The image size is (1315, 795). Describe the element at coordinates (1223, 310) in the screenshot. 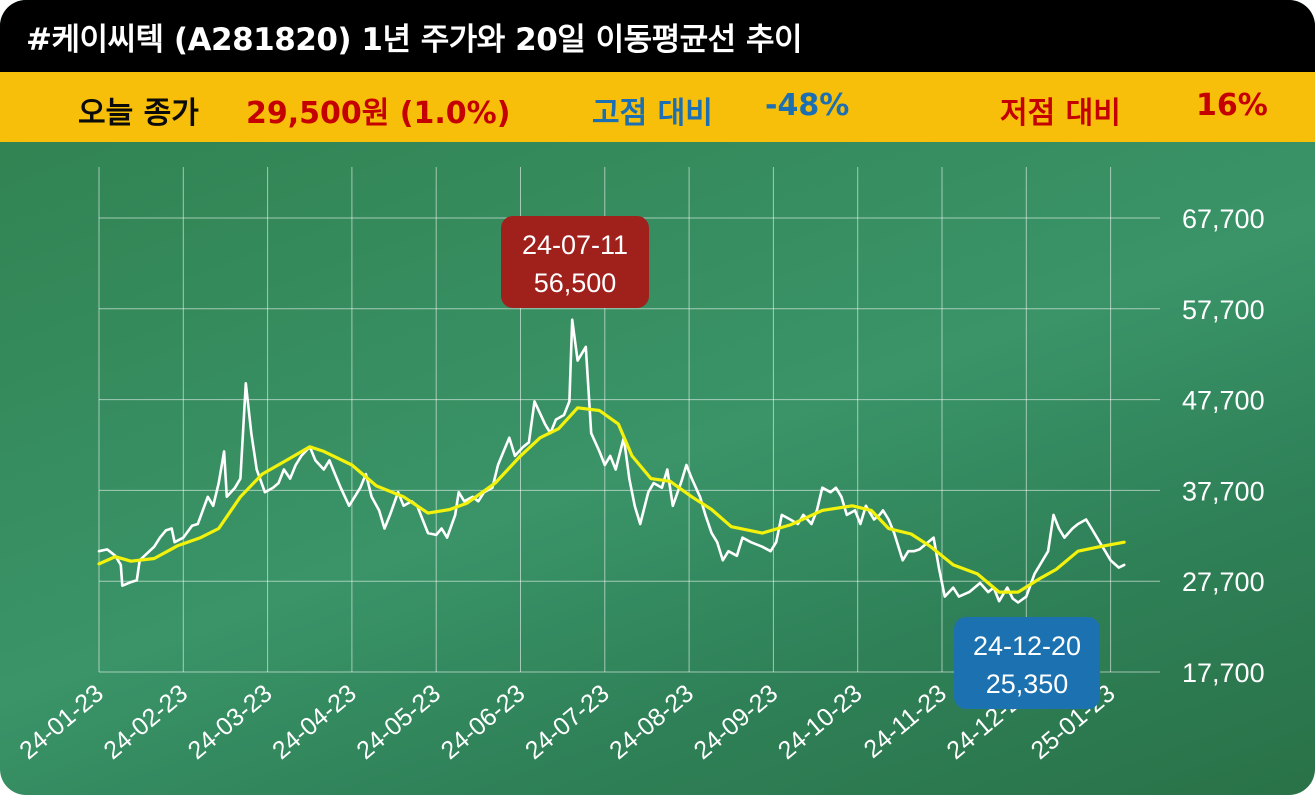

I see `y-tick-label: 57,700` at that location.